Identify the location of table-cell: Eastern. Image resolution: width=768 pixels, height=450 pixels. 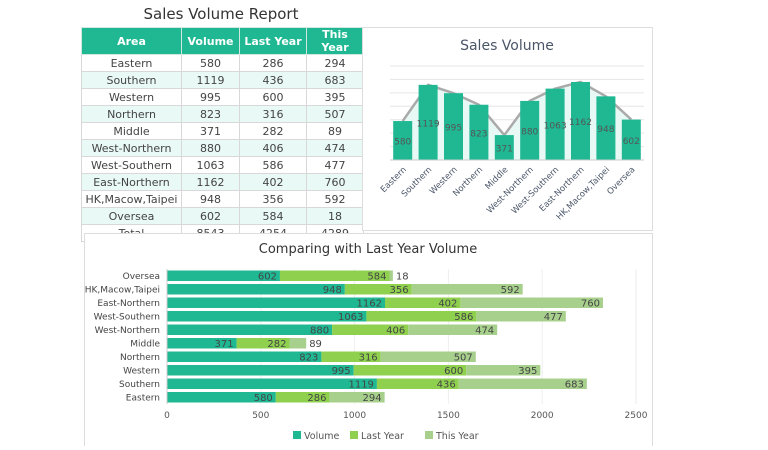
(131, 63).